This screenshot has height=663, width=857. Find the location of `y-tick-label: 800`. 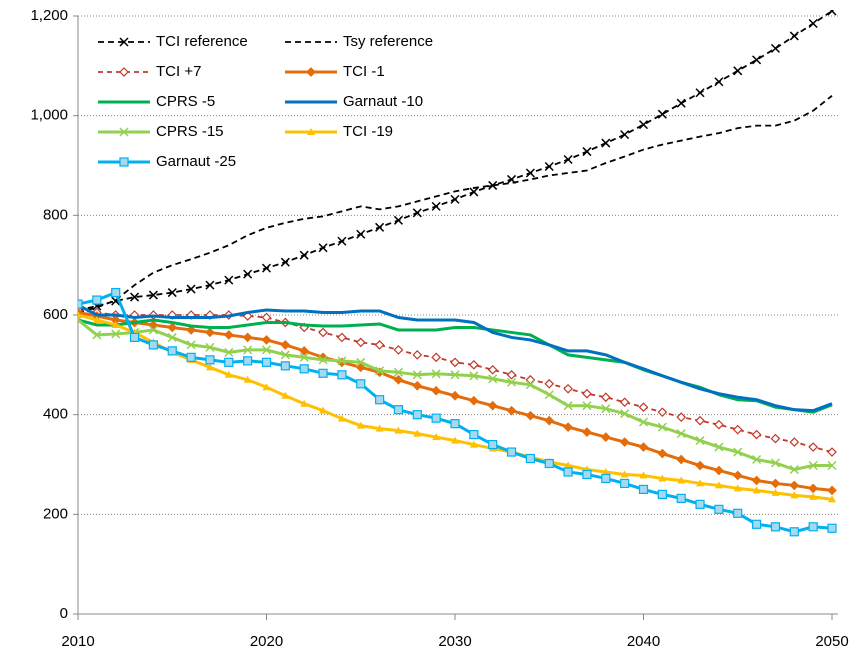

y-tick-label: 800 is located at coordinates (55, 214).